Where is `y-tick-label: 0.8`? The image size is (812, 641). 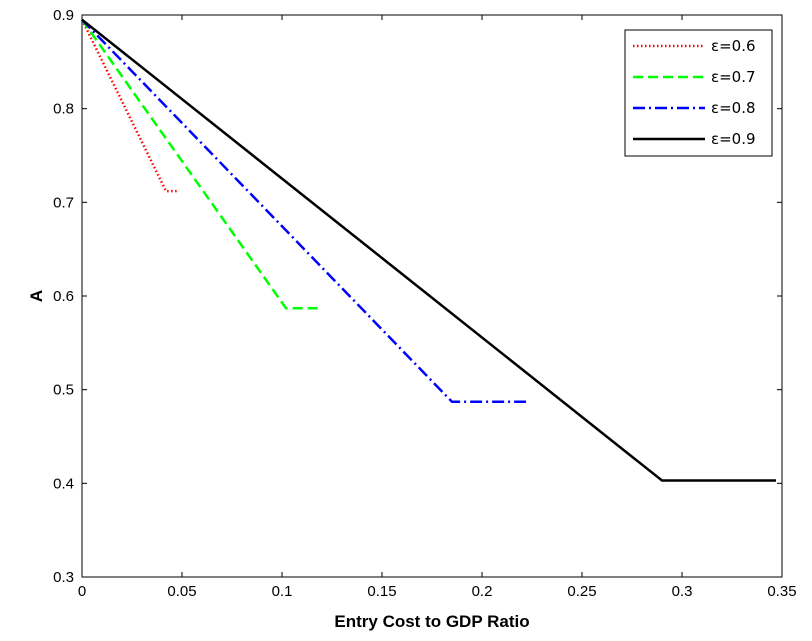 y-tick-label: 0.8 is located at coordinates (63, 109).